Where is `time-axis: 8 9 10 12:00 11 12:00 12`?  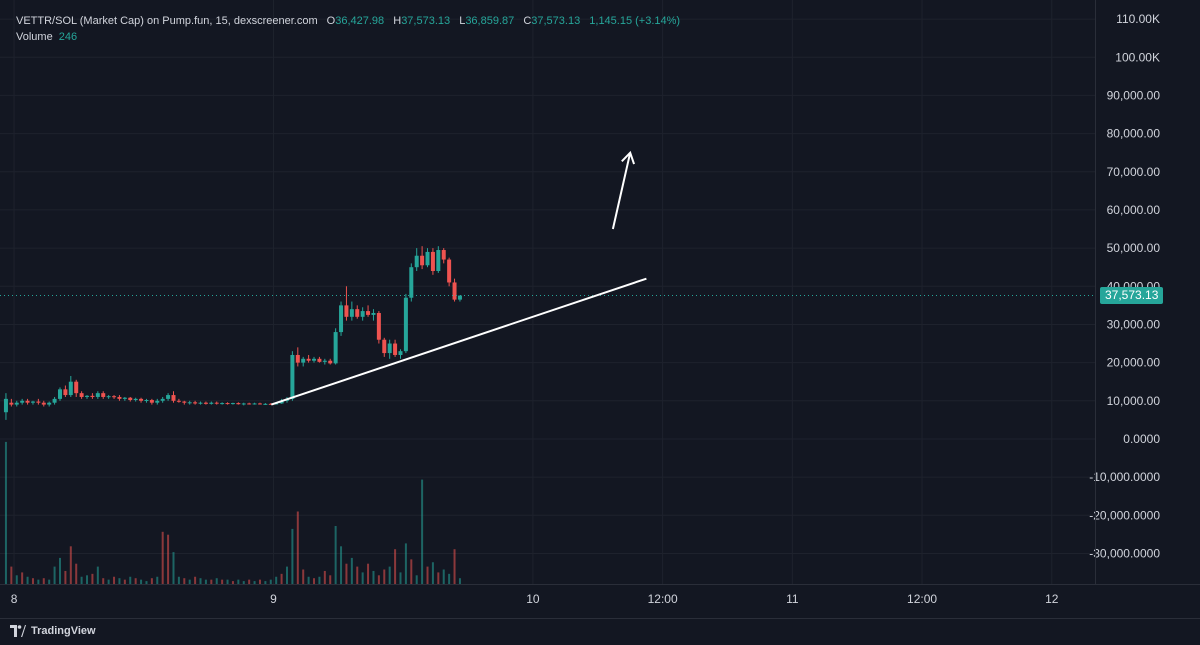
time-axis: 8 9 10 12:00 11 12:00 12 is located at coordinates (600, 595).